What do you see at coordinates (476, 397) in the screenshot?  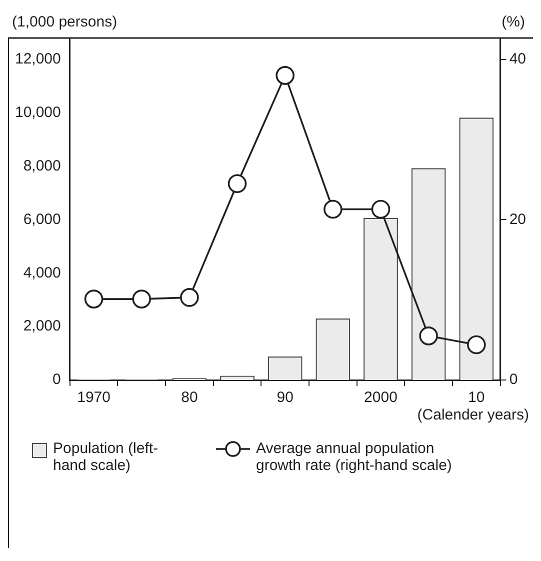 I see `x-tick-label: 10` at bounding box center [476, 397].